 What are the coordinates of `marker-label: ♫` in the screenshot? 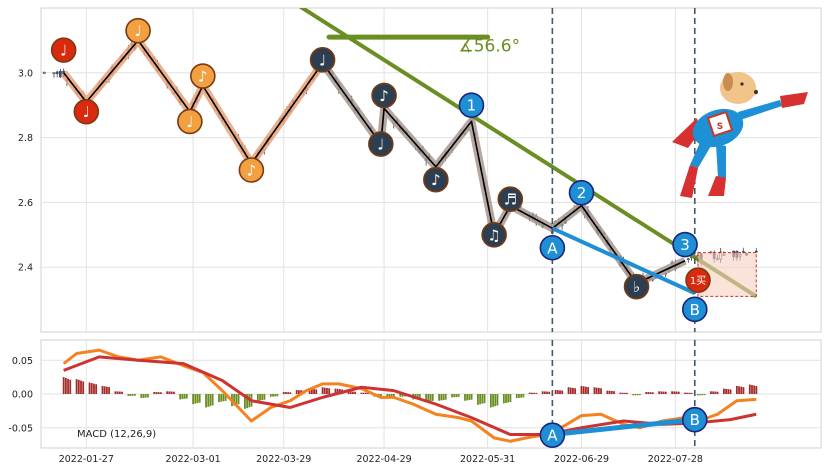 It's located at (493, 235).